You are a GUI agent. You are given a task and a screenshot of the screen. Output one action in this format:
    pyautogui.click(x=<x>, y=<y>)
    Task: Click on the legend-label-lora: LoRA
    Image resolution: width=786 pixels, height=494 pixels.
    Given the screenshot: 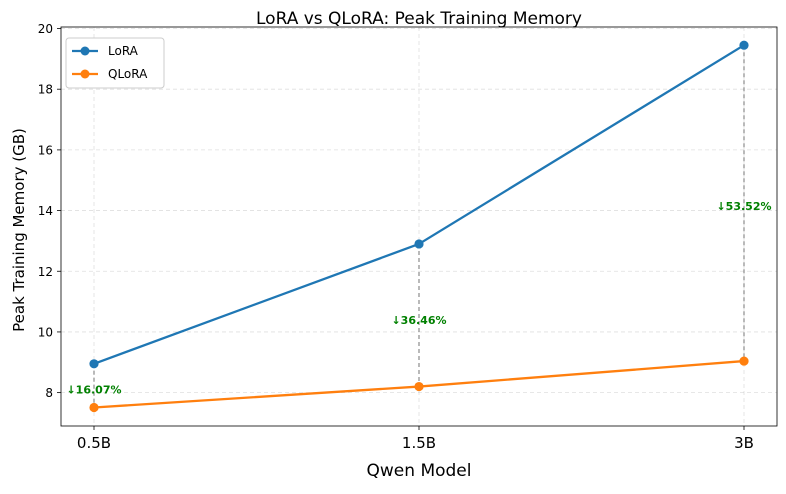 What is the action you would take?
    pyautogui.click(x=123, y=51)
    